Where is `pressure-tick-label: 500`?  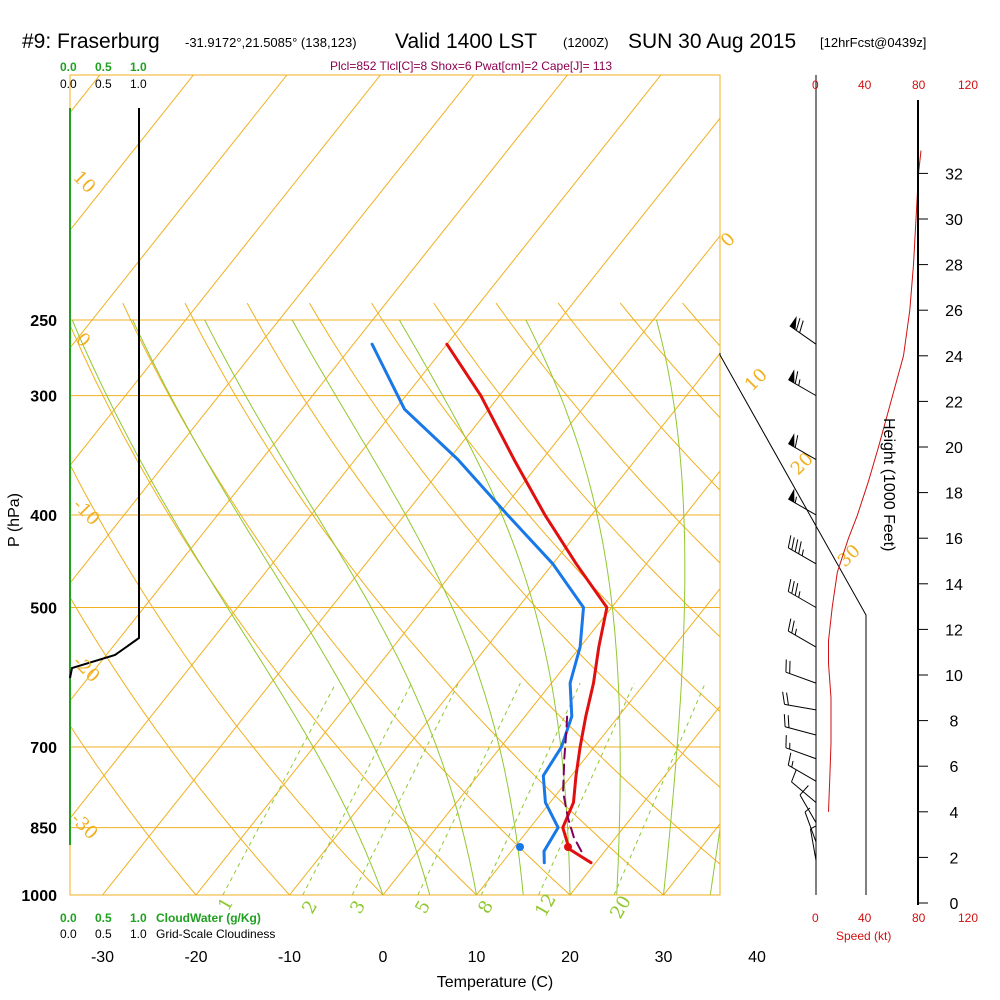
pressure-tick-label: 500 is located at coordinates (43, 609).